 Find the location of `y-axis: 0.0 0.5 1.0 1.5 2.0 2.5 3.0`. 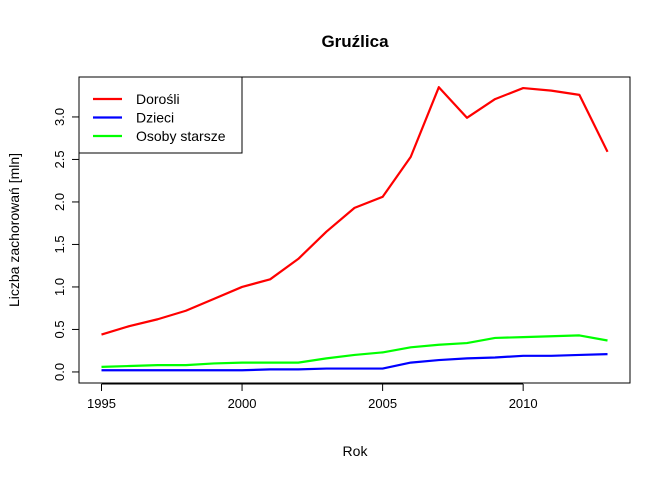

y-axis: 0.0 0.5 1.0 1.5 2.0 2.5 3.0 is located at coordinates (66, 244).